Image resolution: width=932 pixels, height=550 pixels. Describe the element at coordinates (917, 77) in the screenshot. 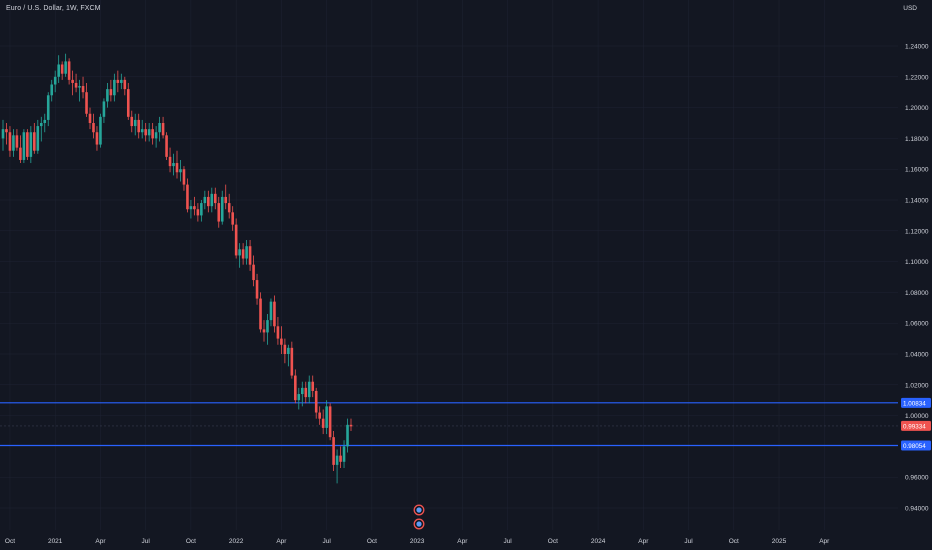

I see `y-tick-label: 1.22000` at that location.